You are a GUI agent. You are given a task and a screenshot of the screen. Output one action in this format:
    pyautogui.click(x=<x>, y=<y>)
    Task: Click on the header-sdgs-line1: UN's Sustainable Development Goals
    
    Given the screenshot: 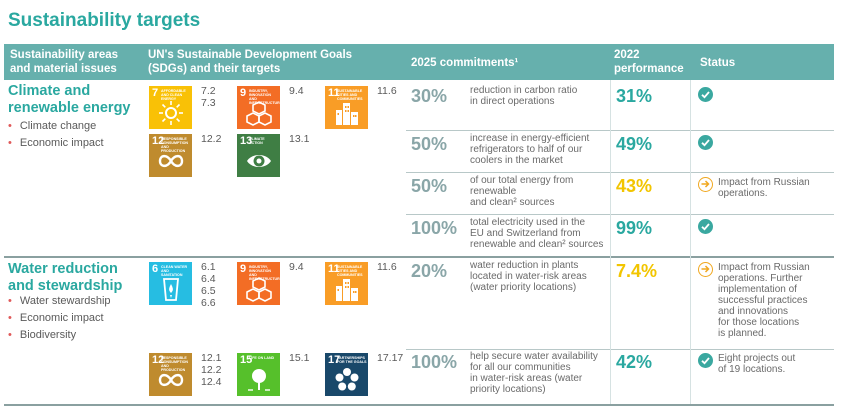 What is the action you would take?
    pyautogui.click(x=250, y=55)
    